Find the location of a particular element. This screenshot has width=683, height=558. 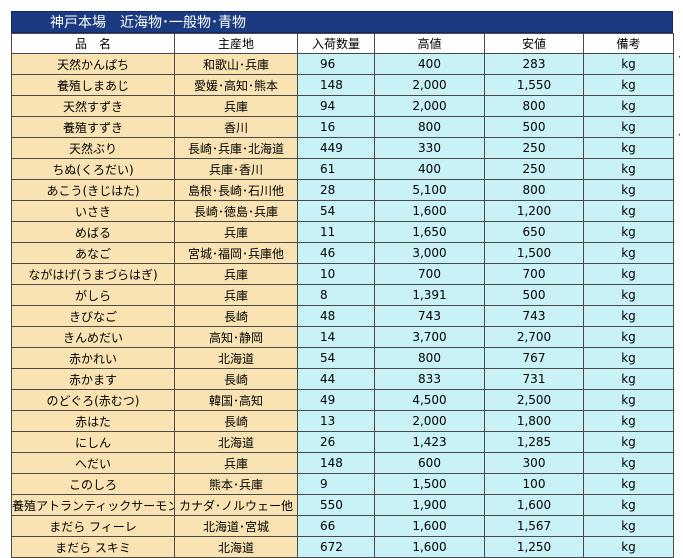

fish-name-cell: 赤かます is located at coordinates (93, 379).